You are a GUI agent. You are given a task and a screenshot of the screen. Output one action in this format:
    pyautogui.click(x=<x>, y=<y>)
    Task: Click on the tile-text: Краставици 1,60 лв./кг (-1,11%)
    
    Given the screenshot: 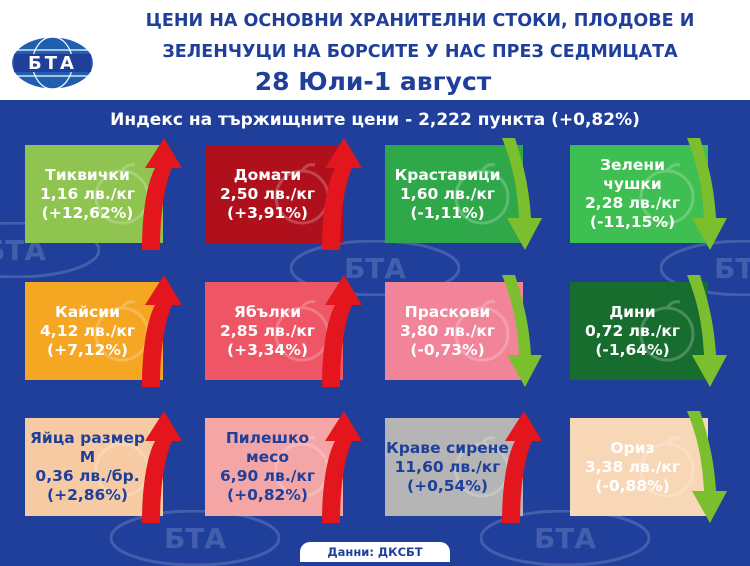 What is the action you would take?
    pyautogui.click(x=447, y=194)
    